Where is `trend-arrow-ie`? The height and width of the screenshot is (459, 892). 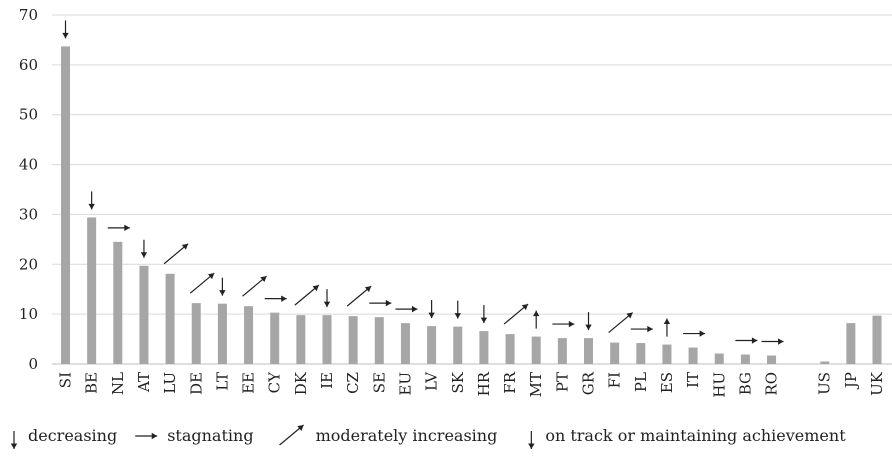
trend-arrow-ie is located at coordinates (327, 298).